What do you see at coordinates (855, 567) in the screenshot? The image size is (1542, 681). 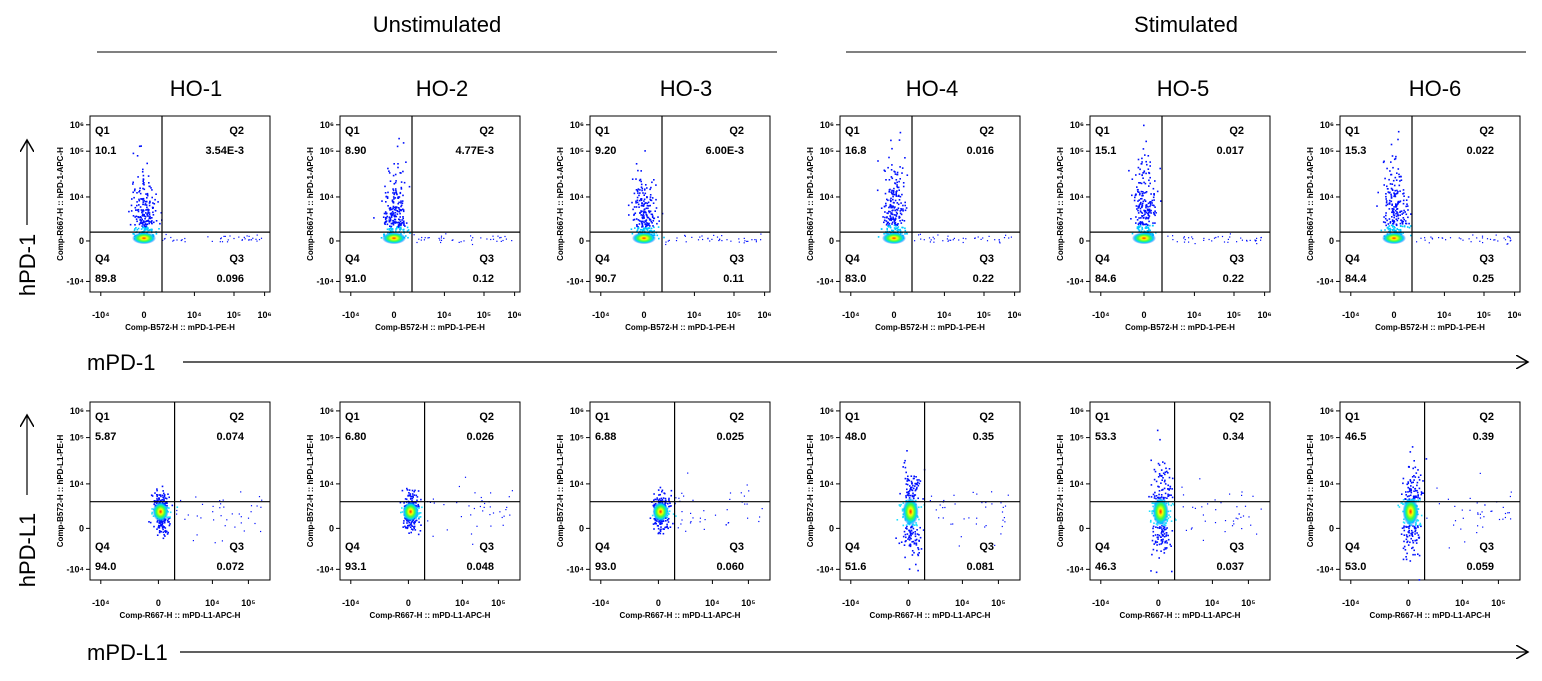 I see `q4-value: 51.6` at bounding box center [855, 567].